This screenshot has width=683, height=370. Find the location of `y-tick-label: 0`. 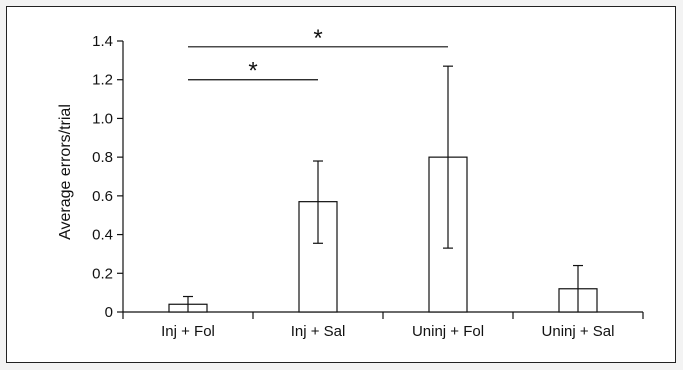

y-tick-label: 0 is located at coordinates (109, 312).